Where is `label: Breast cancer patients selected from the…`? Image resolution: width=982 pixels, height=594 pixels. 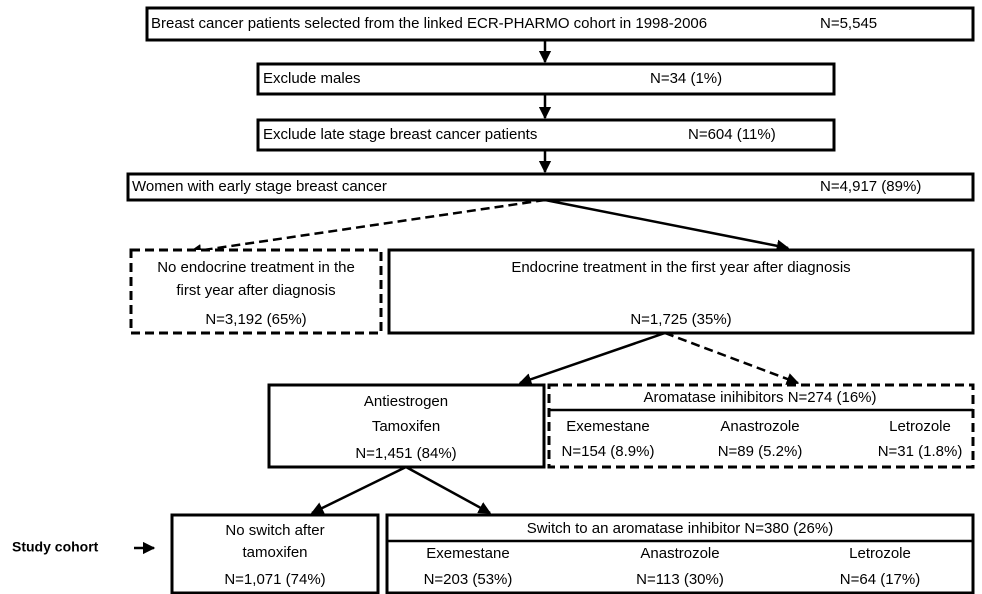
label: Breast cancer patients selected from the… is located at coordinates (429, 23).